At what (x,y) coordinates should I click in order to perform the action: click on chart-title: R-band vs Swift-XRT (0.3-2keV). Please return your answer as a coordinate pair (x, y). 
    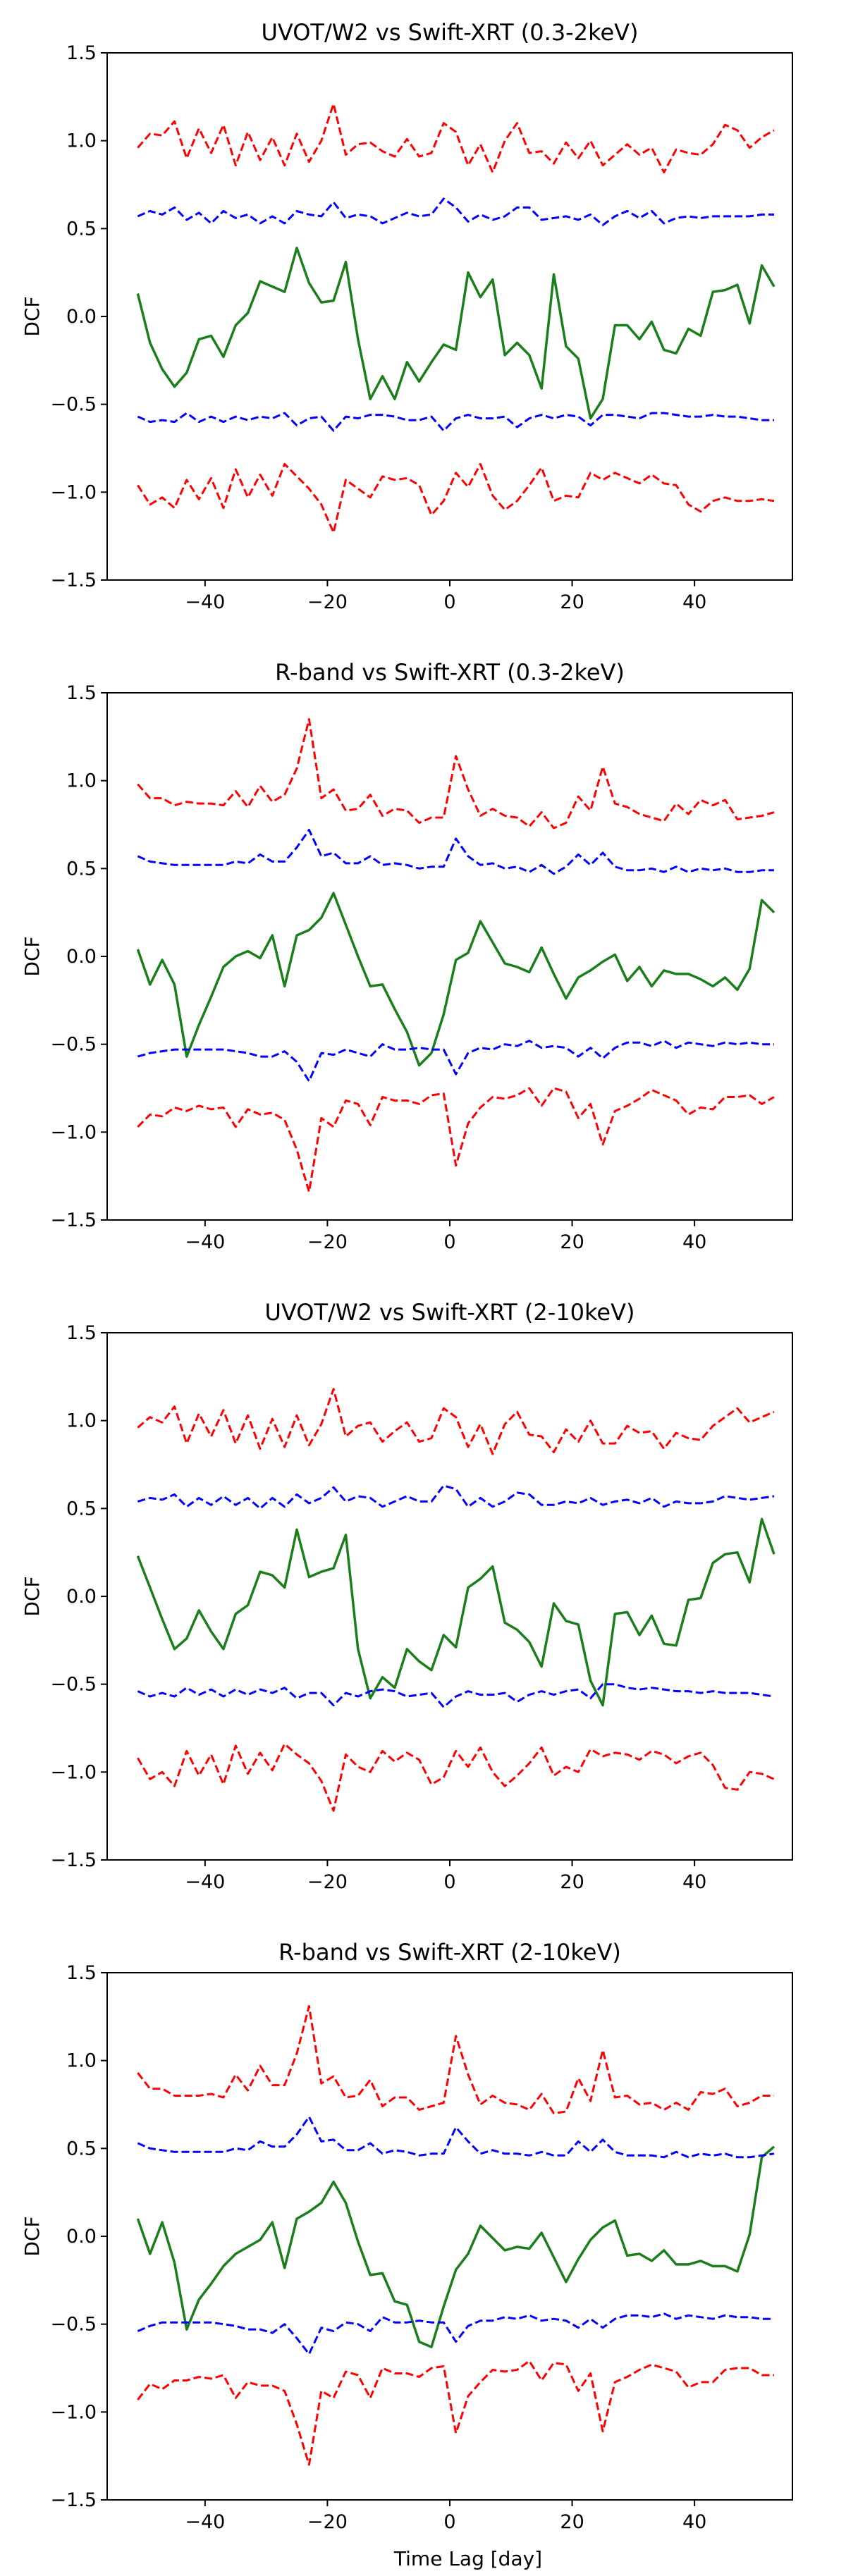
    Looking at the image, I should click on (450, 672).